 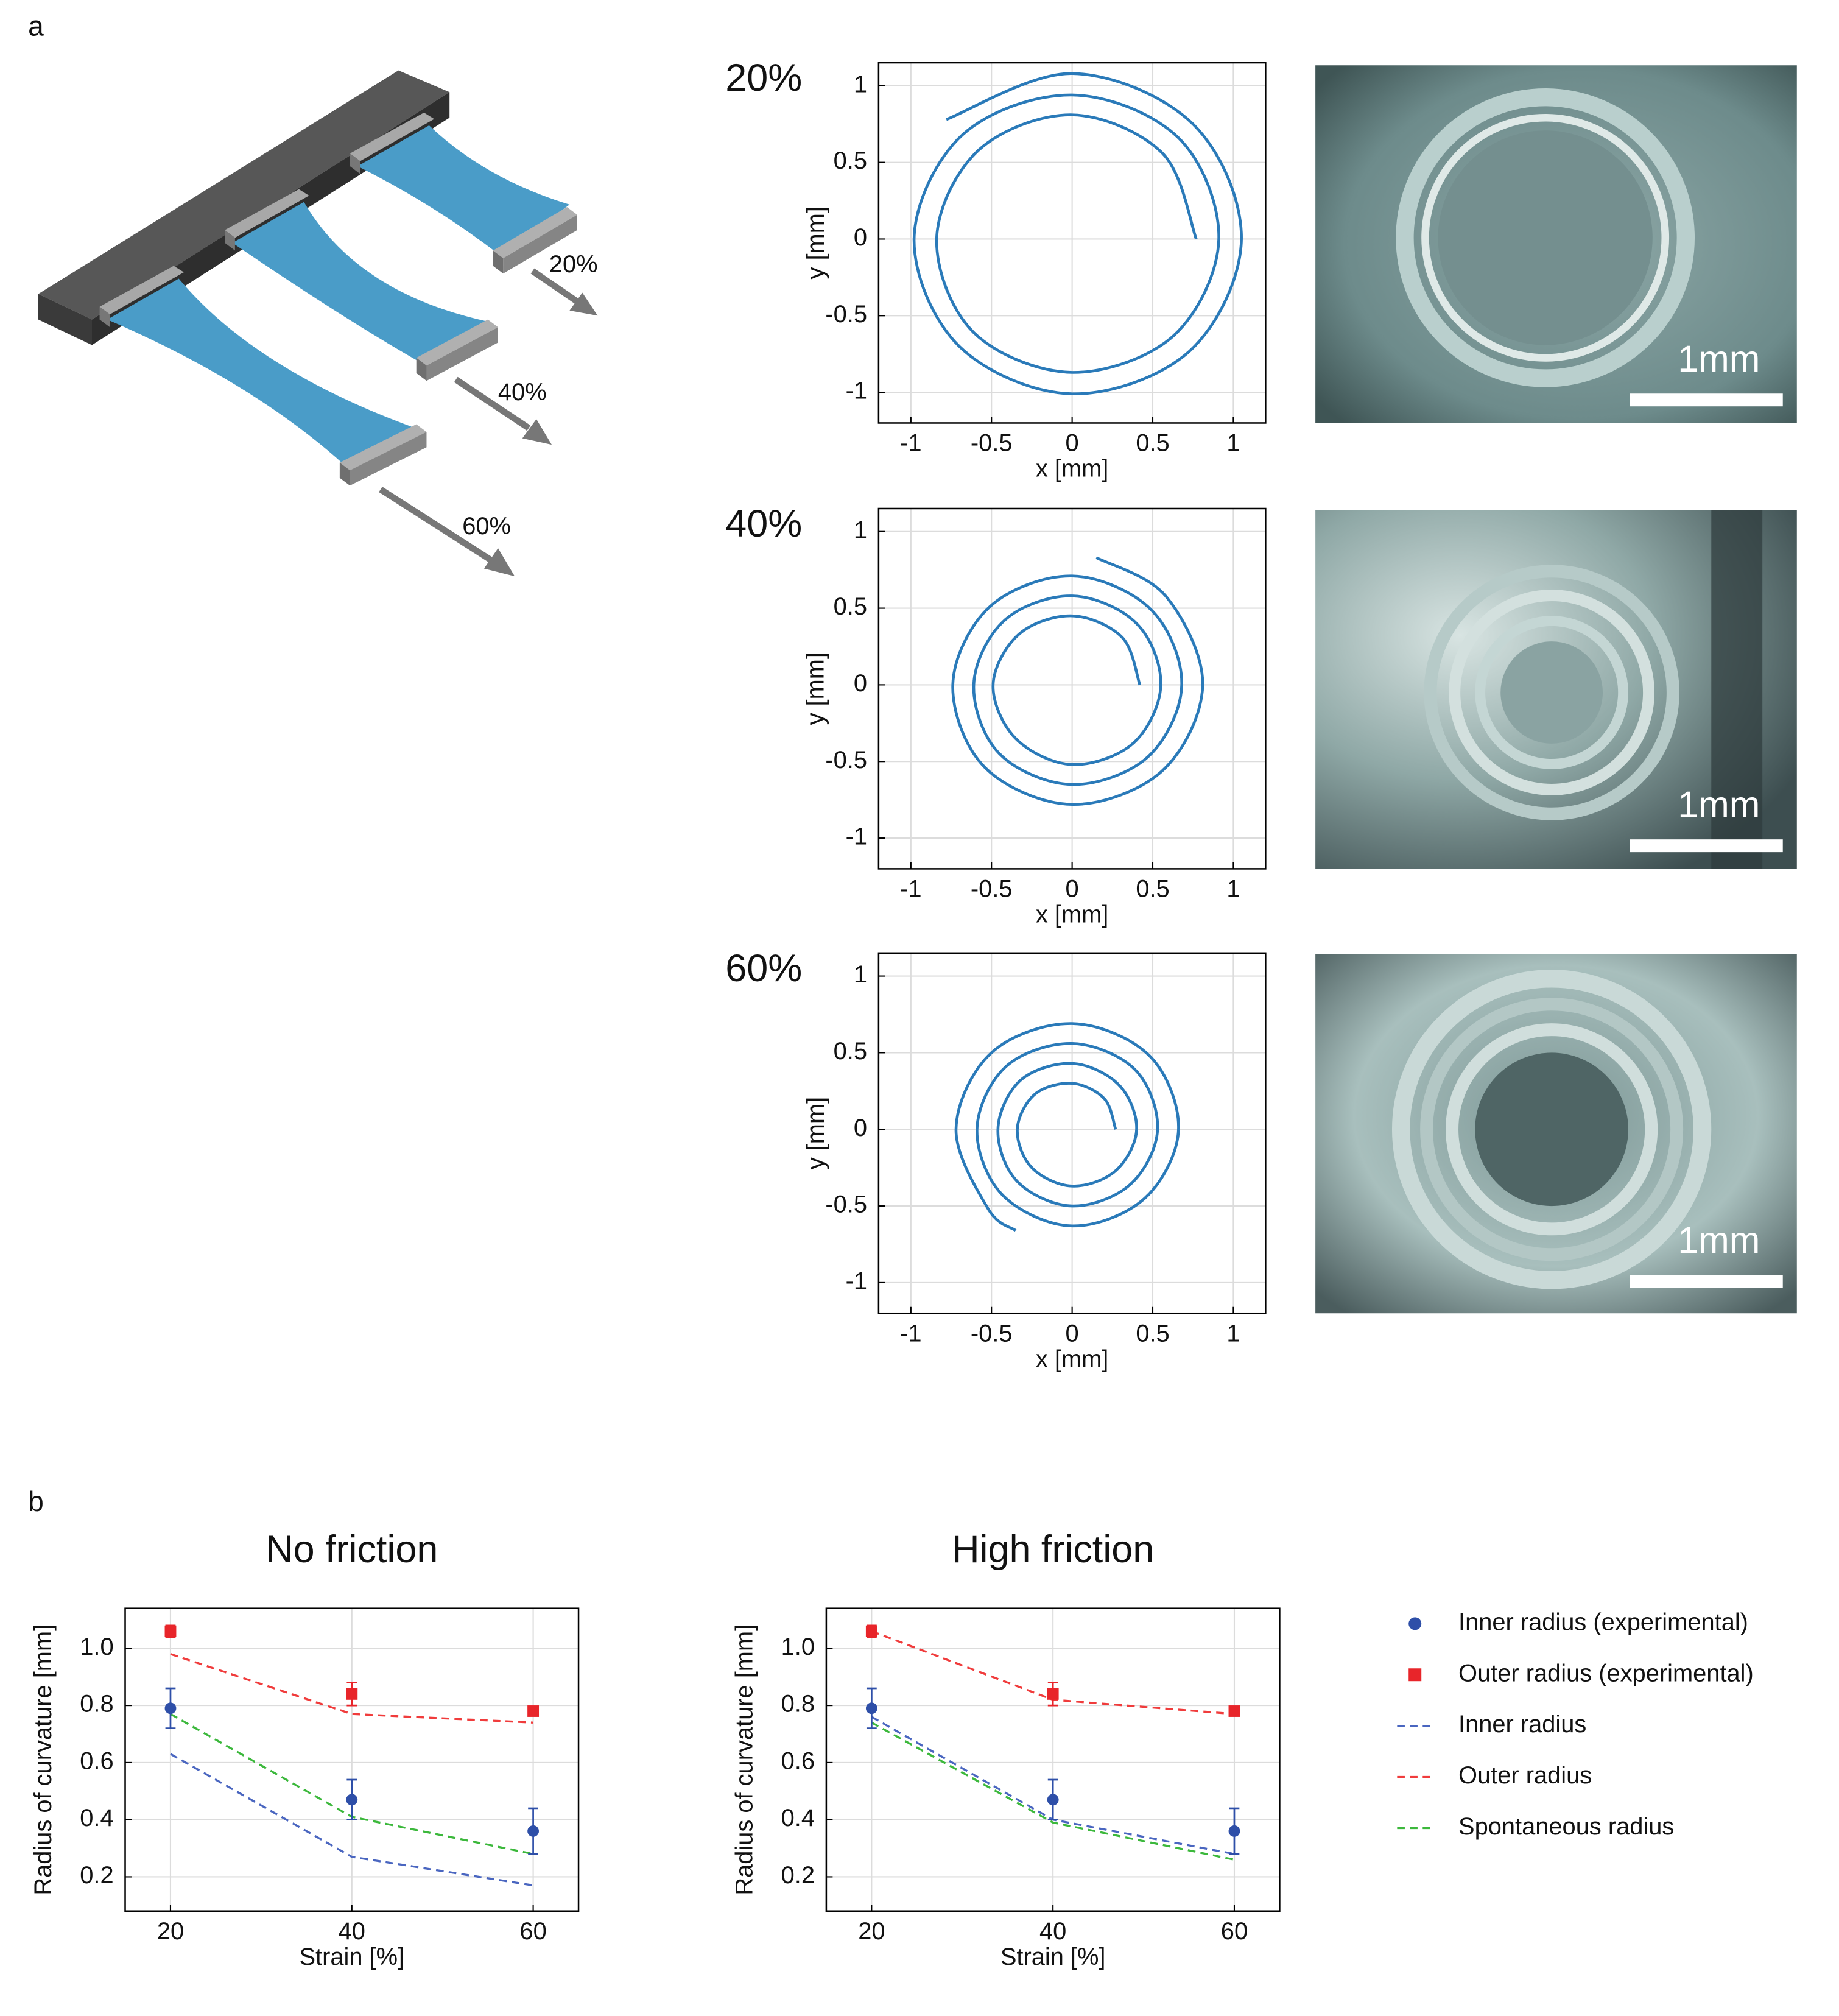 I want to click on rig-diagram, so click(x=318, y=323).